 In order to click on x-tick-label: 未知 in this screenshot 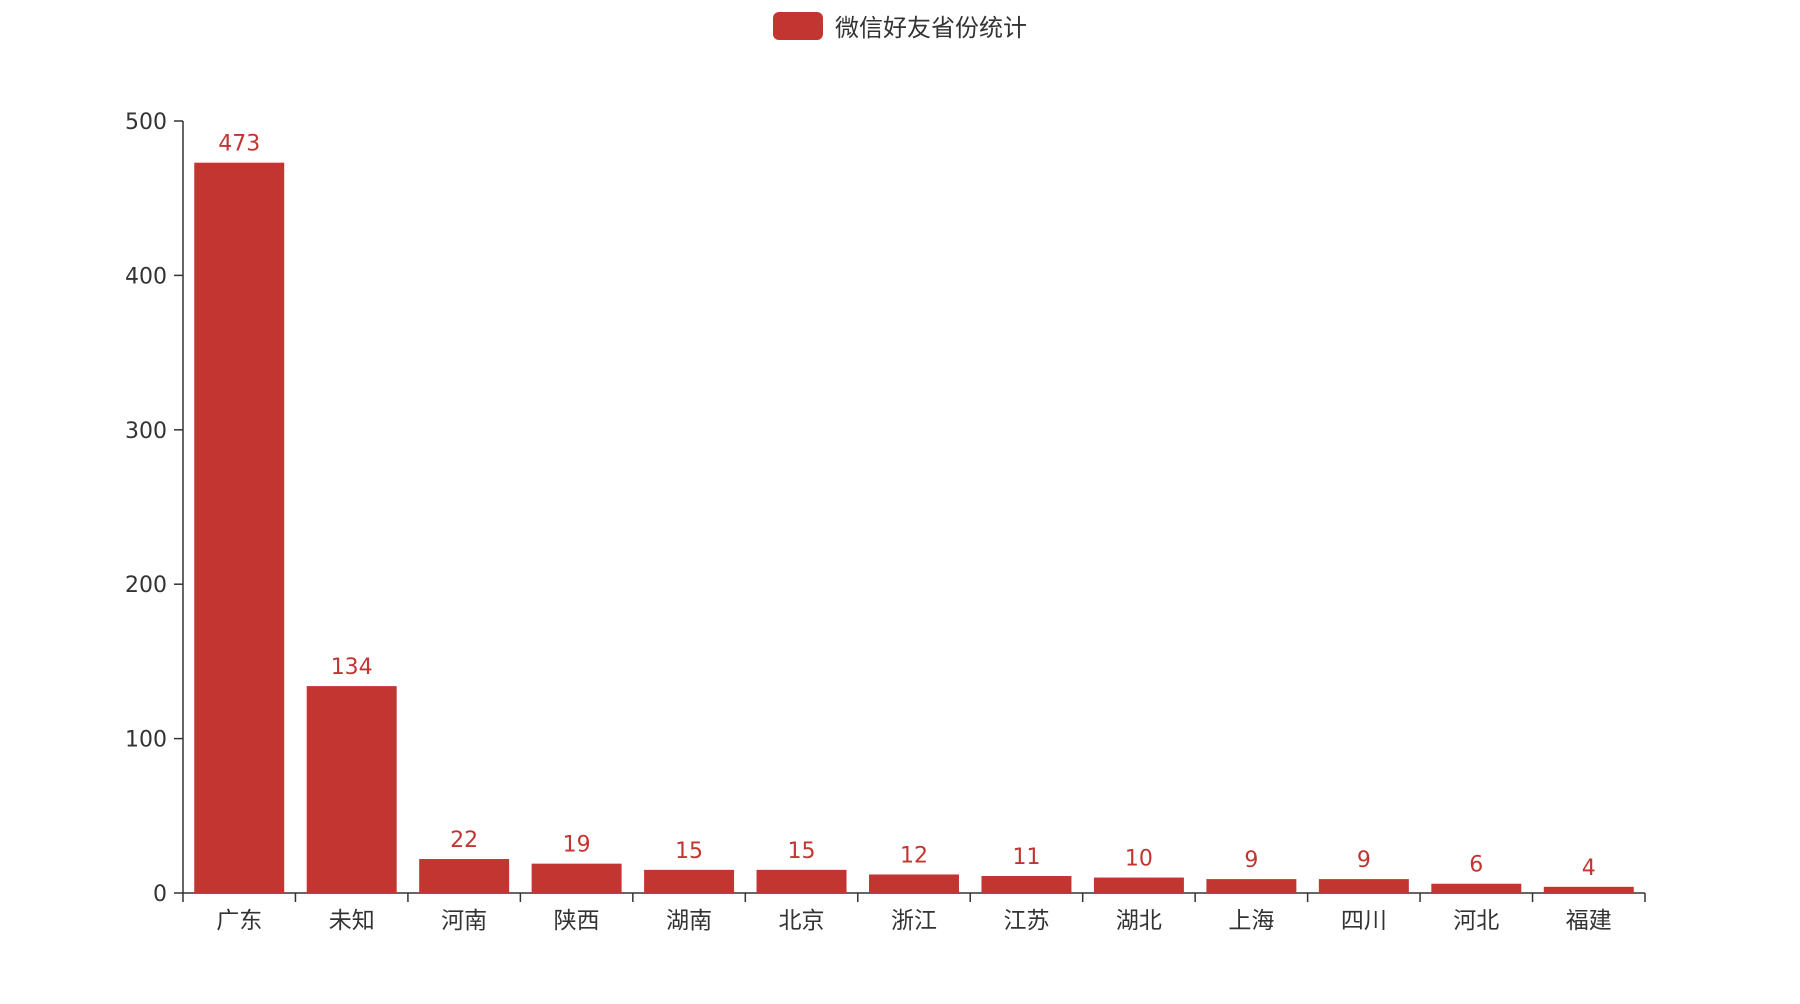, I will do `click(352, 921)`.